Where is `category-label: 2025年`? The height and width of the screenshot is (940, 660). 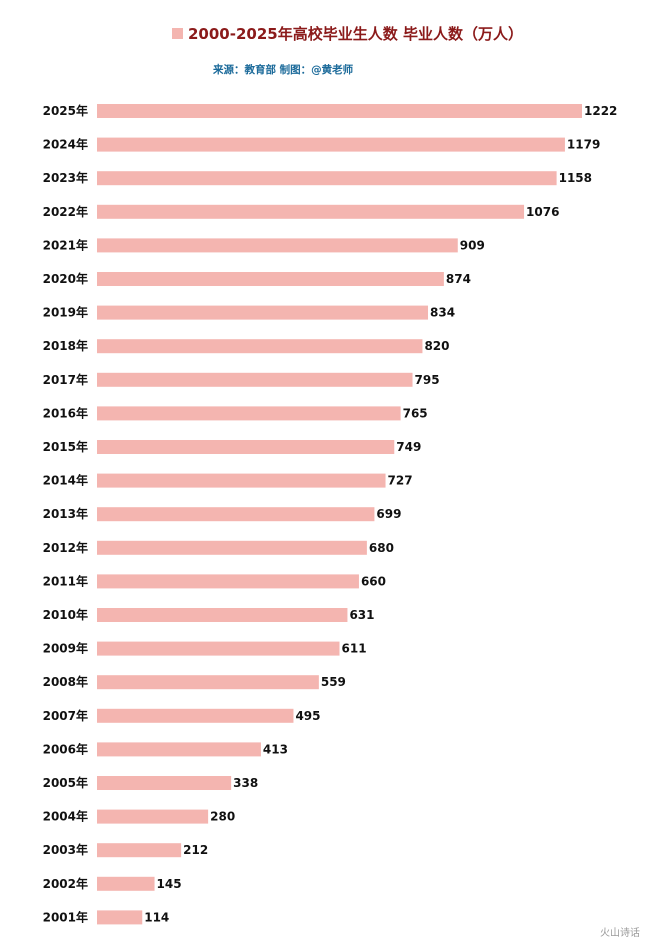
category-label: 2025年 is located at coordinates (65, 110).